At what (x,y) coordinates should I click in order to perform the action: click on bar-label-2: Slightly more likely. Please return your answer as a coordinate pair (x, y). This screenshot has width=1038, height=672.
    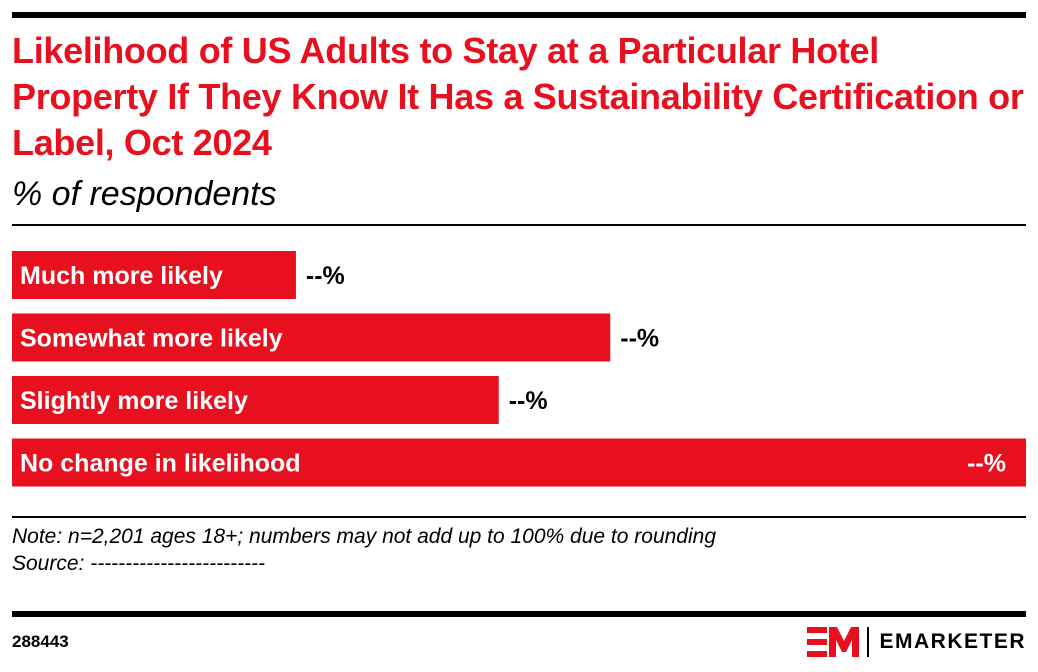
    Looking at the image, I should click on (134, 401).